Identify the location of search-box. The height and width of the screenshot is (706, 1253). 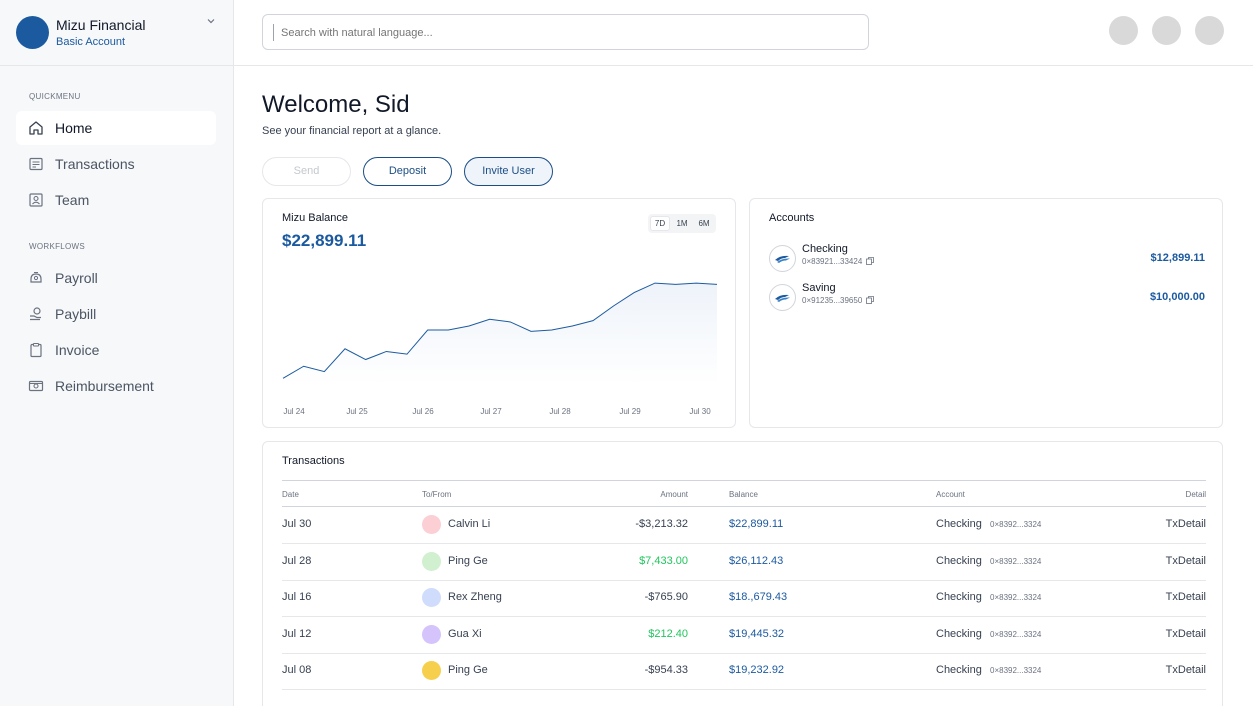
(565, 32).